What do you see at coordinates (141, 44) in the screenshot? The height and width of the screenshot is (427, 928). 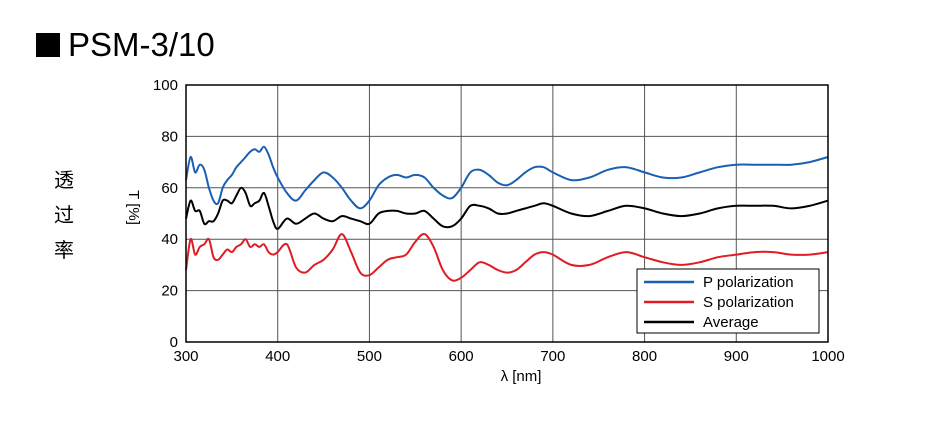 I see `title-text: PSM-3/10` at bounding box center [141, 44].